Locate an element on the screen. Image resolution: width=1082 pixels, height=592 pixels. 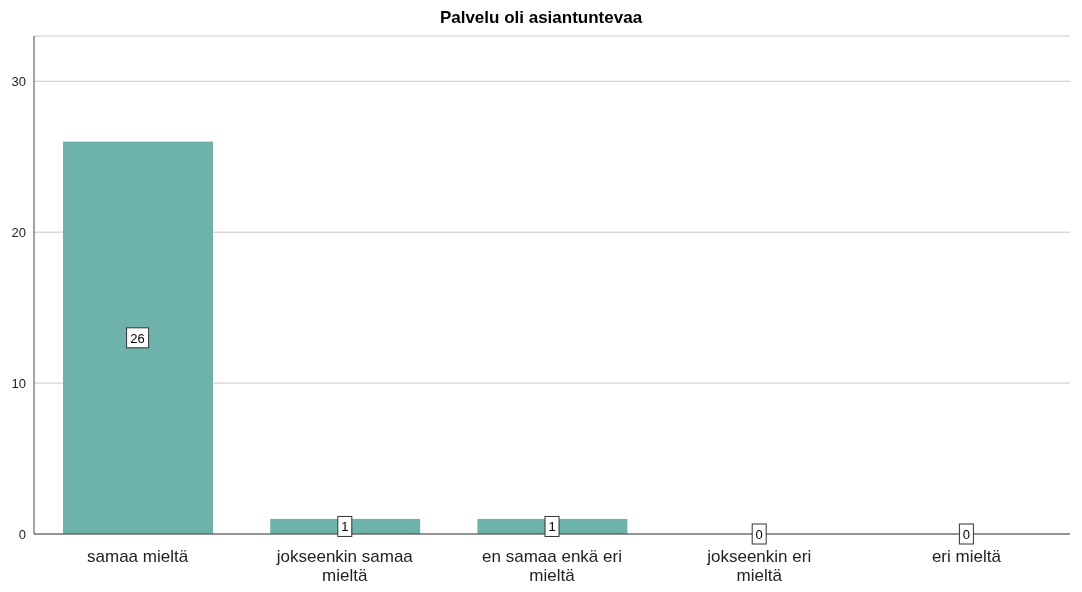
y-tick-label: 0 is located at coordinates (22, 534).